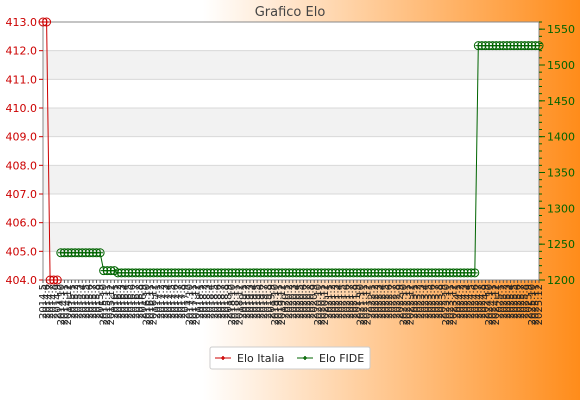  Describe the element at coordinates (518, 301) in the screenshot. I see `x-axis-tick-label: 2025.6` at that location.